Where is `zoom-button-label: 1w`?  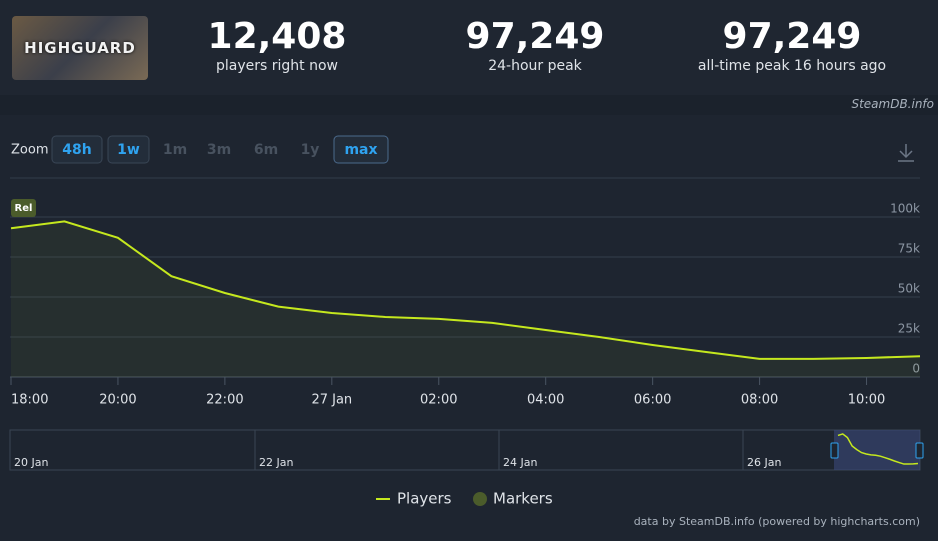 zoom-button-label: 1w is located at coordinates (128, 150).